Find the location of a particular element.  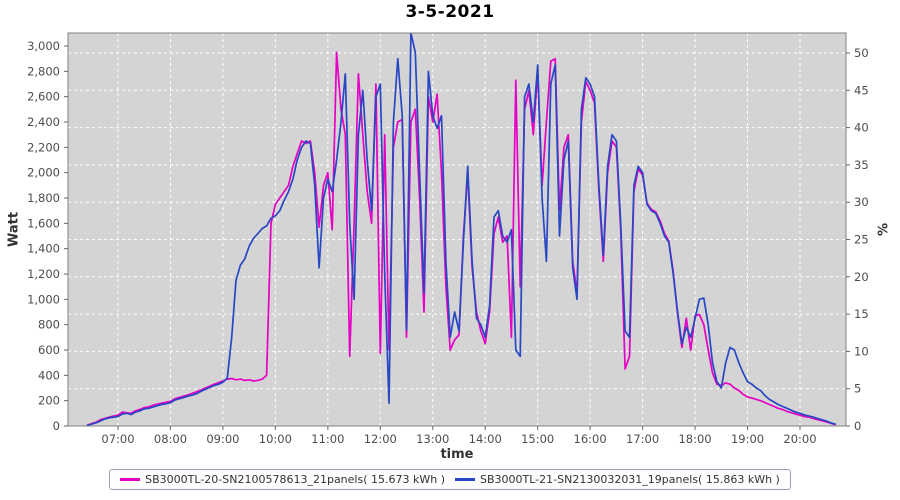

legend-swatch-magenta is located at coordinates (130, 479).